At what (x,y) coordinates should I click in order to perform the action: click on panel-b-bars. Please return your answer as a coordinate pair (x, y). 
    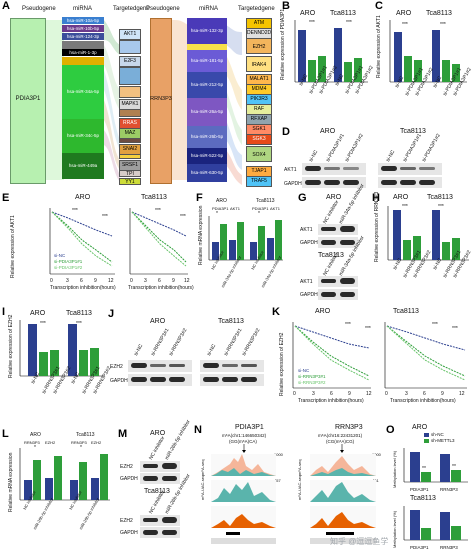
    Looking at the image, I should click on (331, 51).